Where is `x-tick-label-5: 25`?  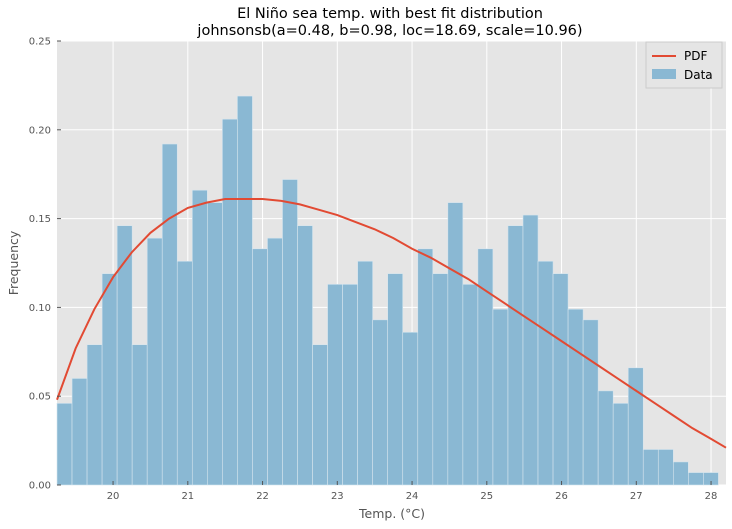
x-tick-label-5: 25 is located at coordinates (486, 496).